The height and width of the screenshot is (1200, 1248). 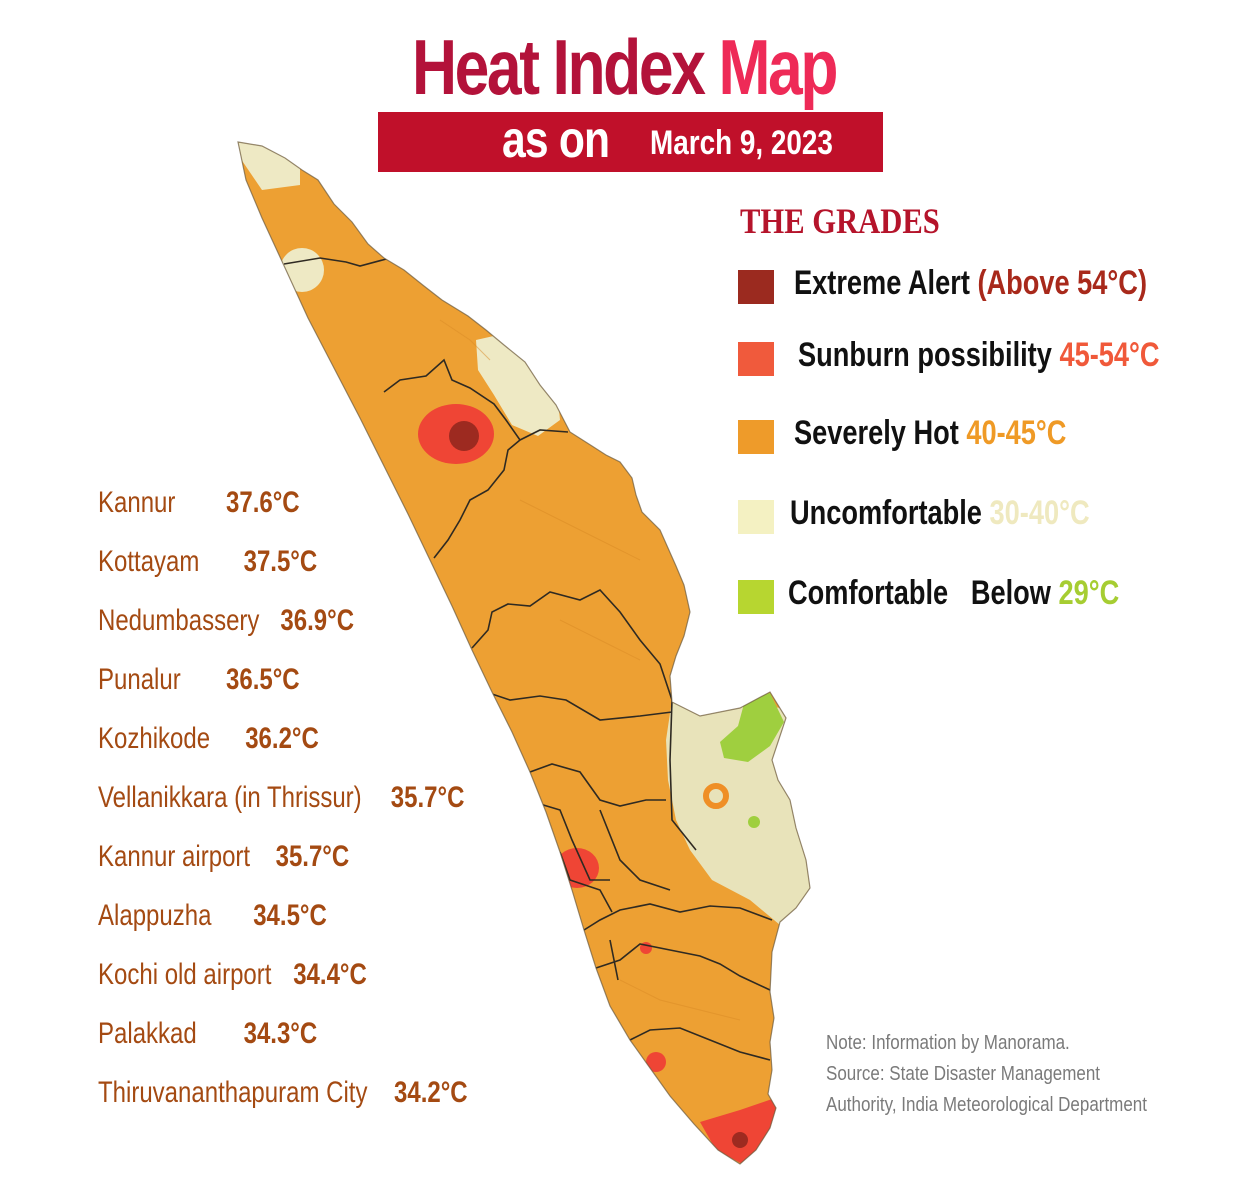 What do you see at coordinates (1039, 513) in the screenshot?
I see `legend-range: 30-40°C` at bounding box center [1039, 513].